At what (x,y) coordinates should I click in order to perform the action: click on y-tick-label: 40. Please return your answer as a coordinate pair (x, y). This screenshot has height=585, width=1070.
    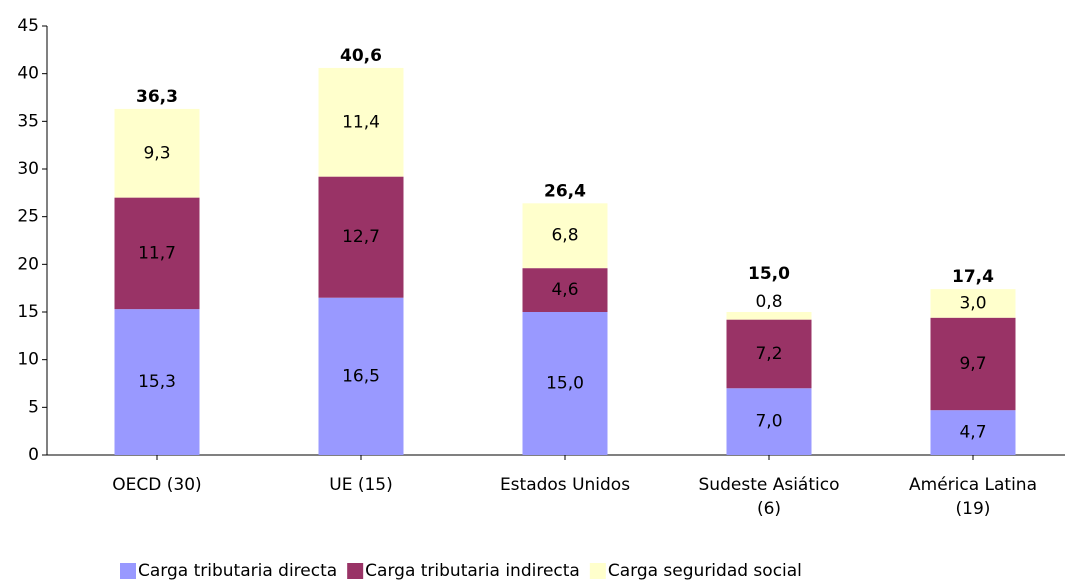
    Looking at the image, I should click on (28, 74).